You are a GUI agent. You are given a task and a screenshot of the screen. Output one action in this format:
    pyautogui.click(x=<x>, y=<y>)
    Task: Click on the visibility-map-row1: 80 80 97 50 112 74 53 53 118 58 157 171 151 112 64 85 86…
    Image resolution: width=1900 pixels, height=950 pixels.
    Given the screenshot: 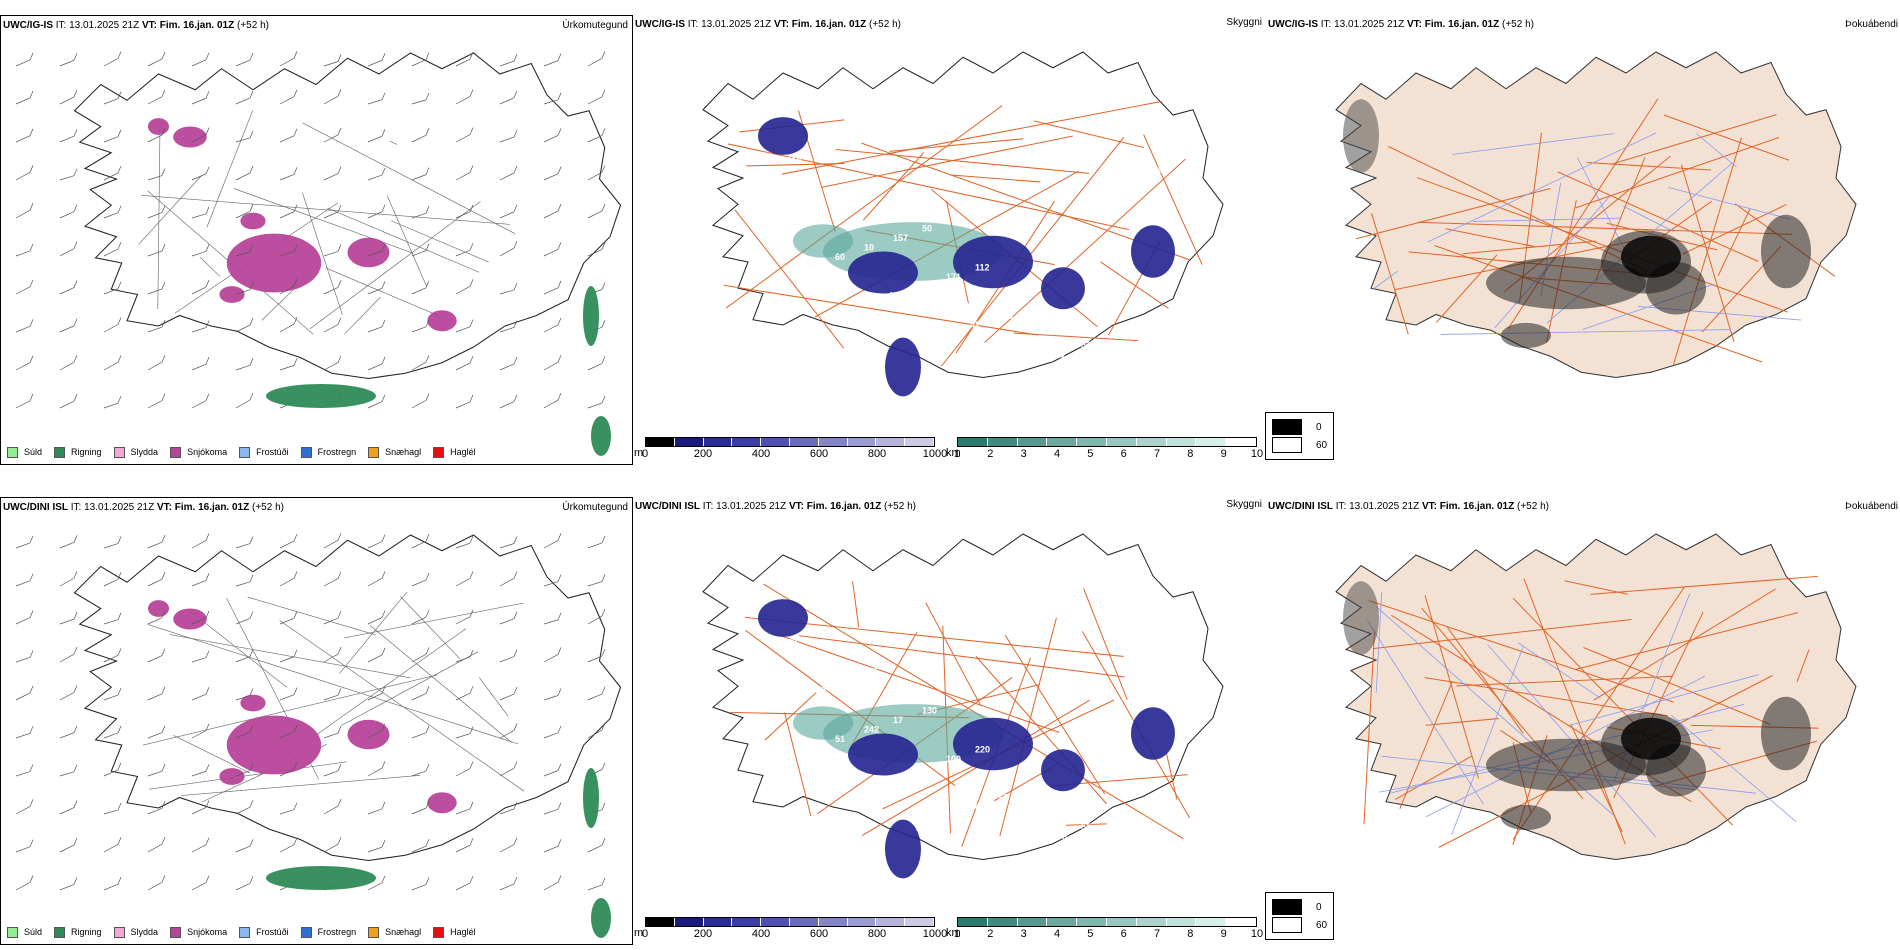 What is the action you would take?
    pyautogui.click(x=963, y=224)
    